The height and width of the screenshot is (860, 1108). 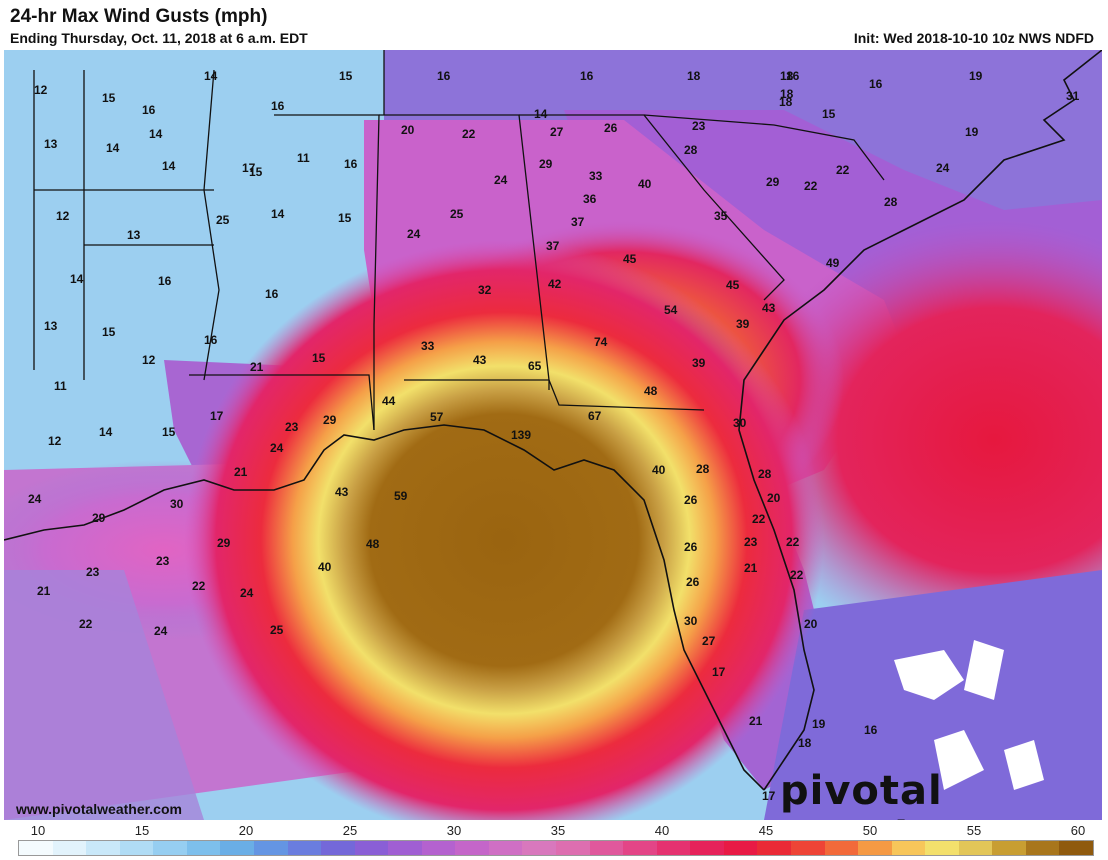 What do you see at coordinates (699, 363) in the screenshot?
I see `gust-value-label: 39` at bounding box center [699, 363].